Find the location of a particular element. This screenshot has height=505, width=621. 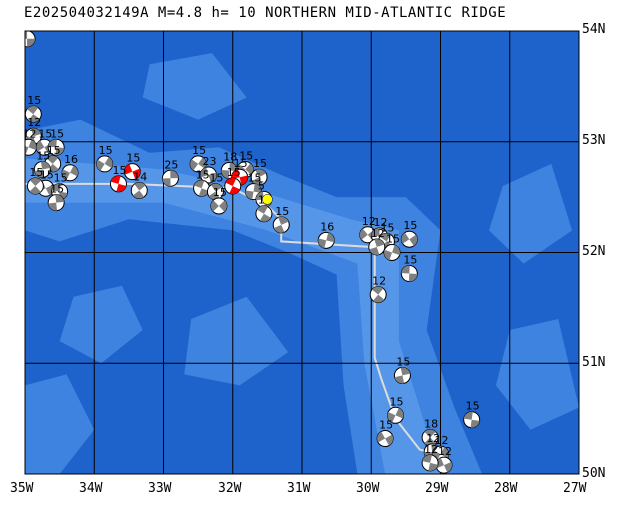

event-depth-label: 14 is located at coordinates (140, 176).